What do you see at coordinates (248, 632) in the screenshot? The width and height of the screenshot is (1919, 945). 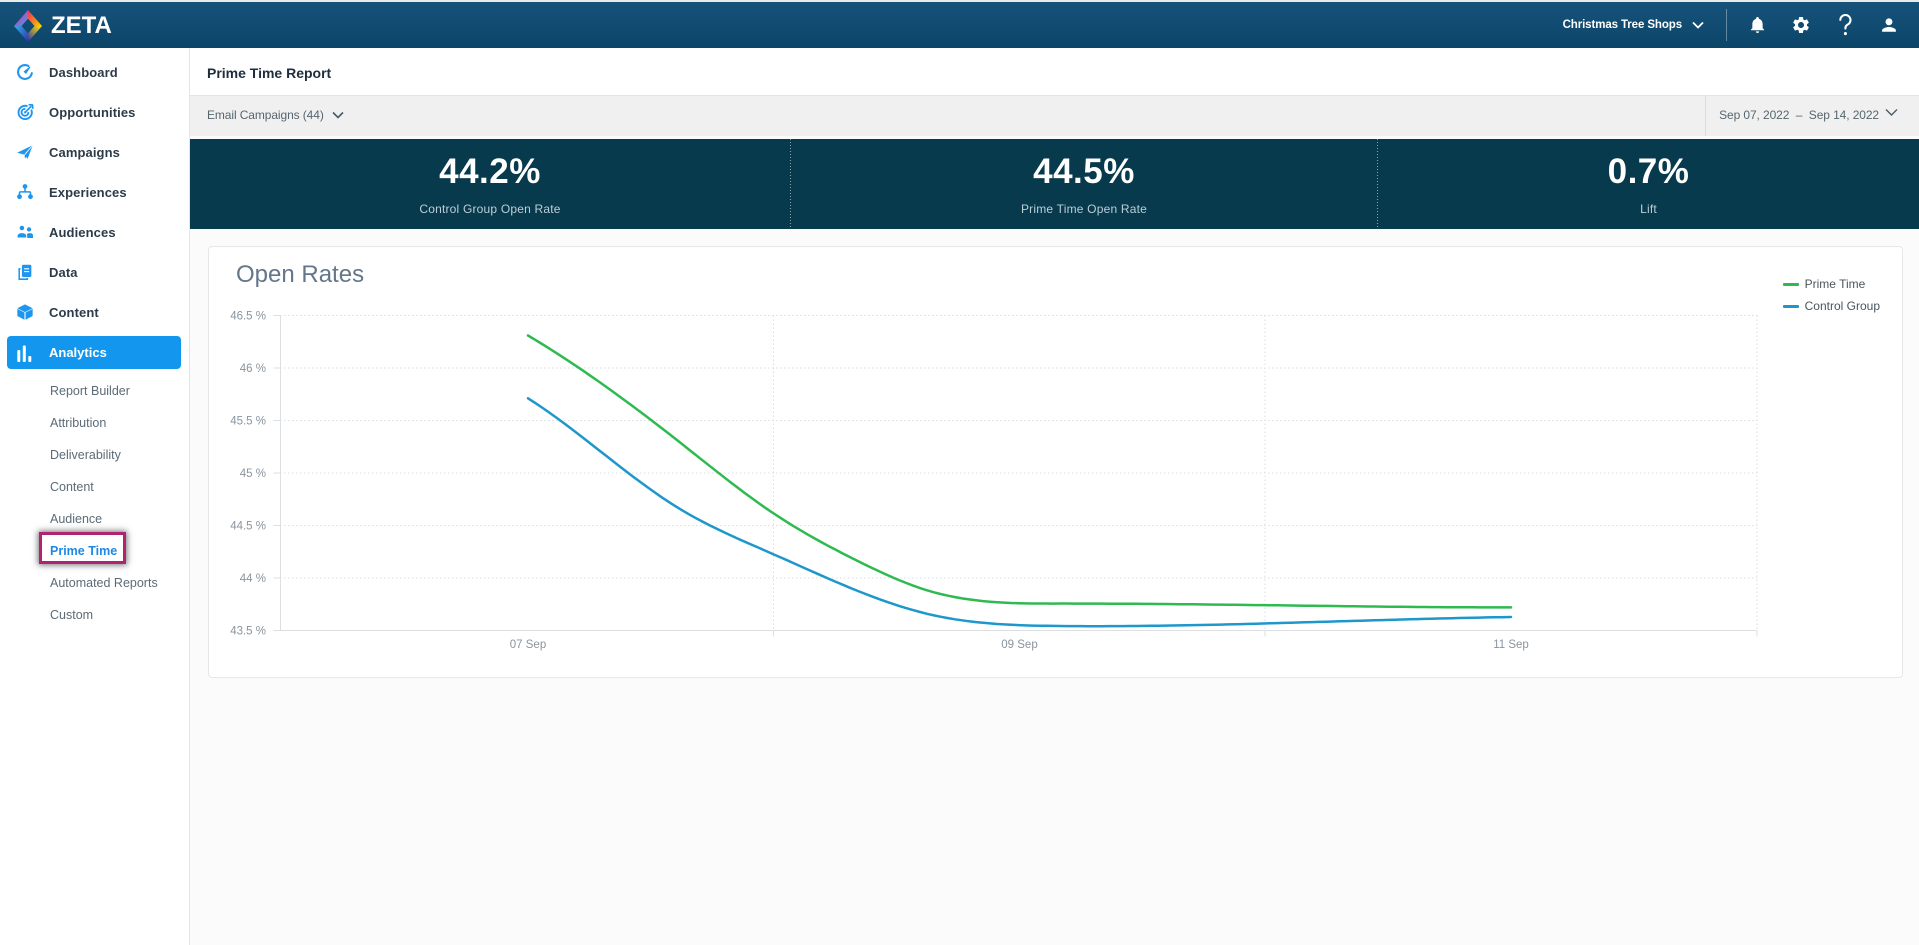 I see `svg-text: 43.5 %` at bounding box center [248, 632].